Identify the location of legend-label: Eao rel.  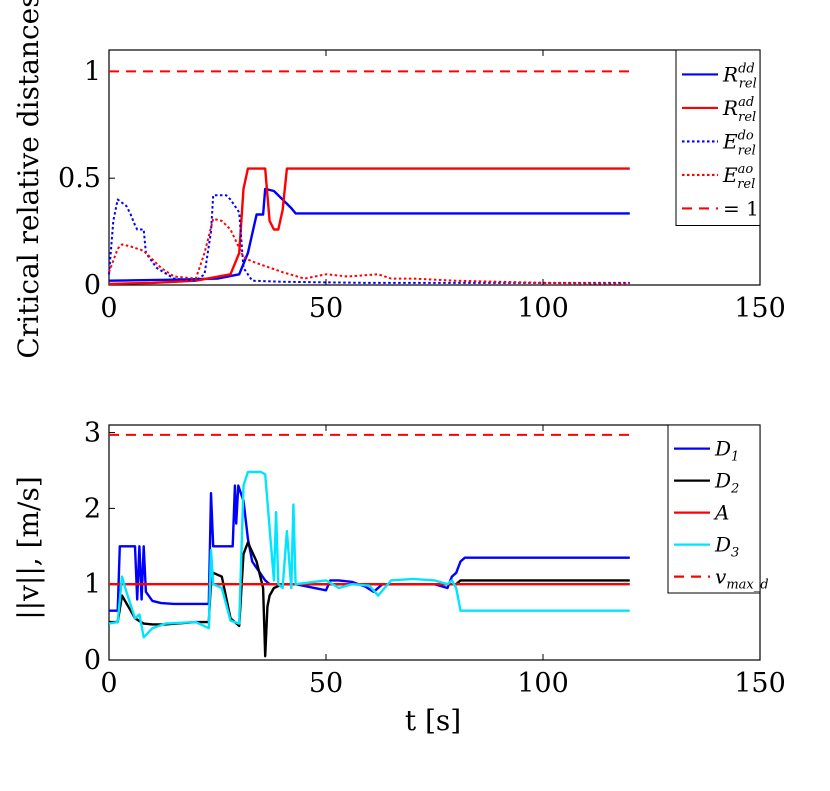
(738, 177).